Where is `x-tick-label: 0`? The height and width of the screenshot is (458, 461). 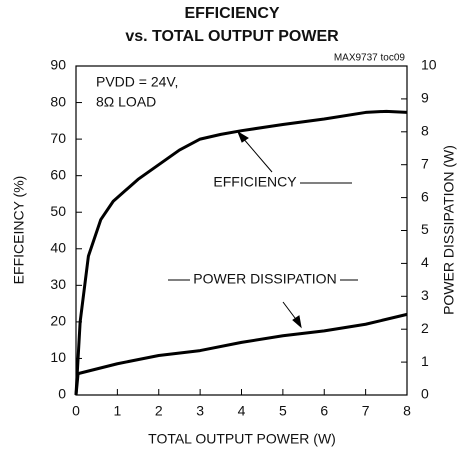 x-tick-label: 0 is located at coordinates (76, 411).